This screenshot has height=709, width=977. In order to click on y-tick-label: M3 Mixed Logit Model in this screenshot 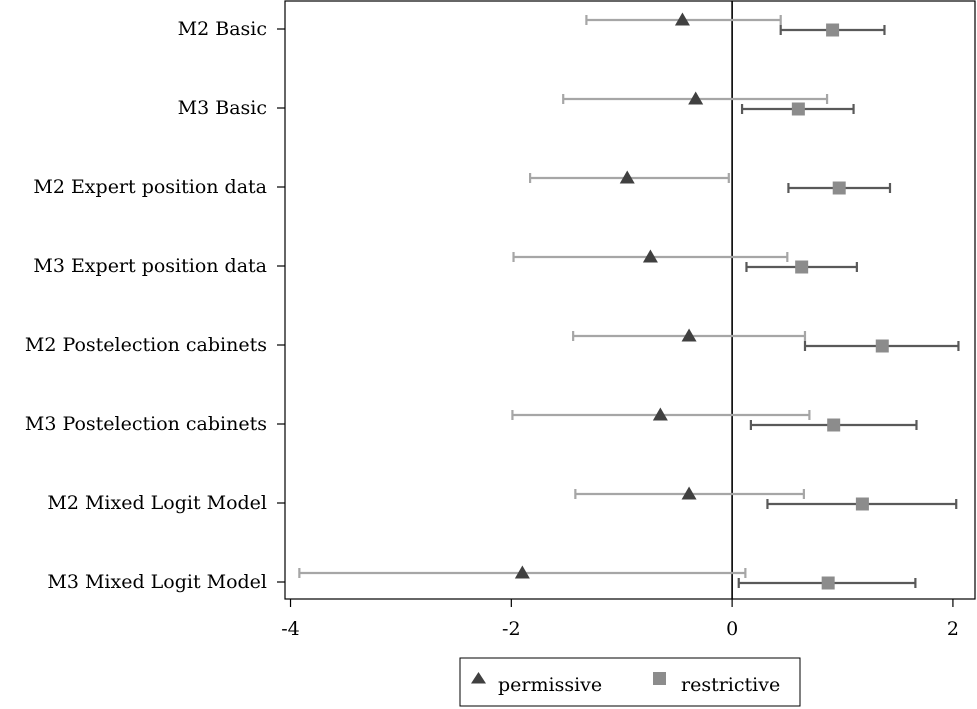, I will do `click(157, 582)`.